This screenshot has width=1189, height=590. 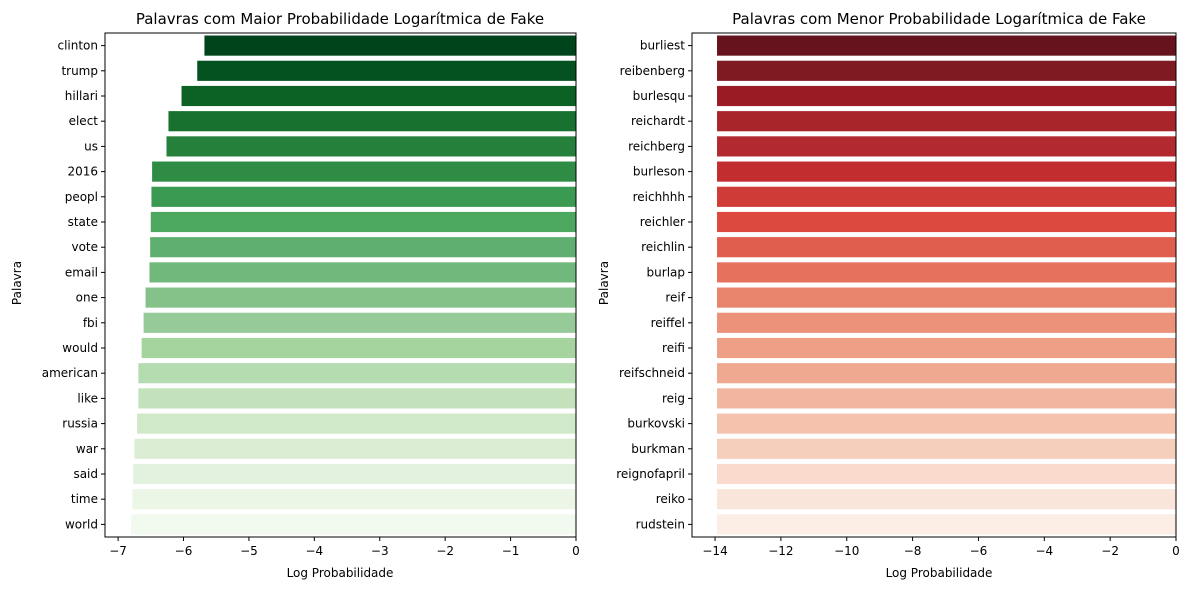 What do you see at coordinates (355, 474) in the screenshot?
I see `bar-said` at bounding box center [355, 474].